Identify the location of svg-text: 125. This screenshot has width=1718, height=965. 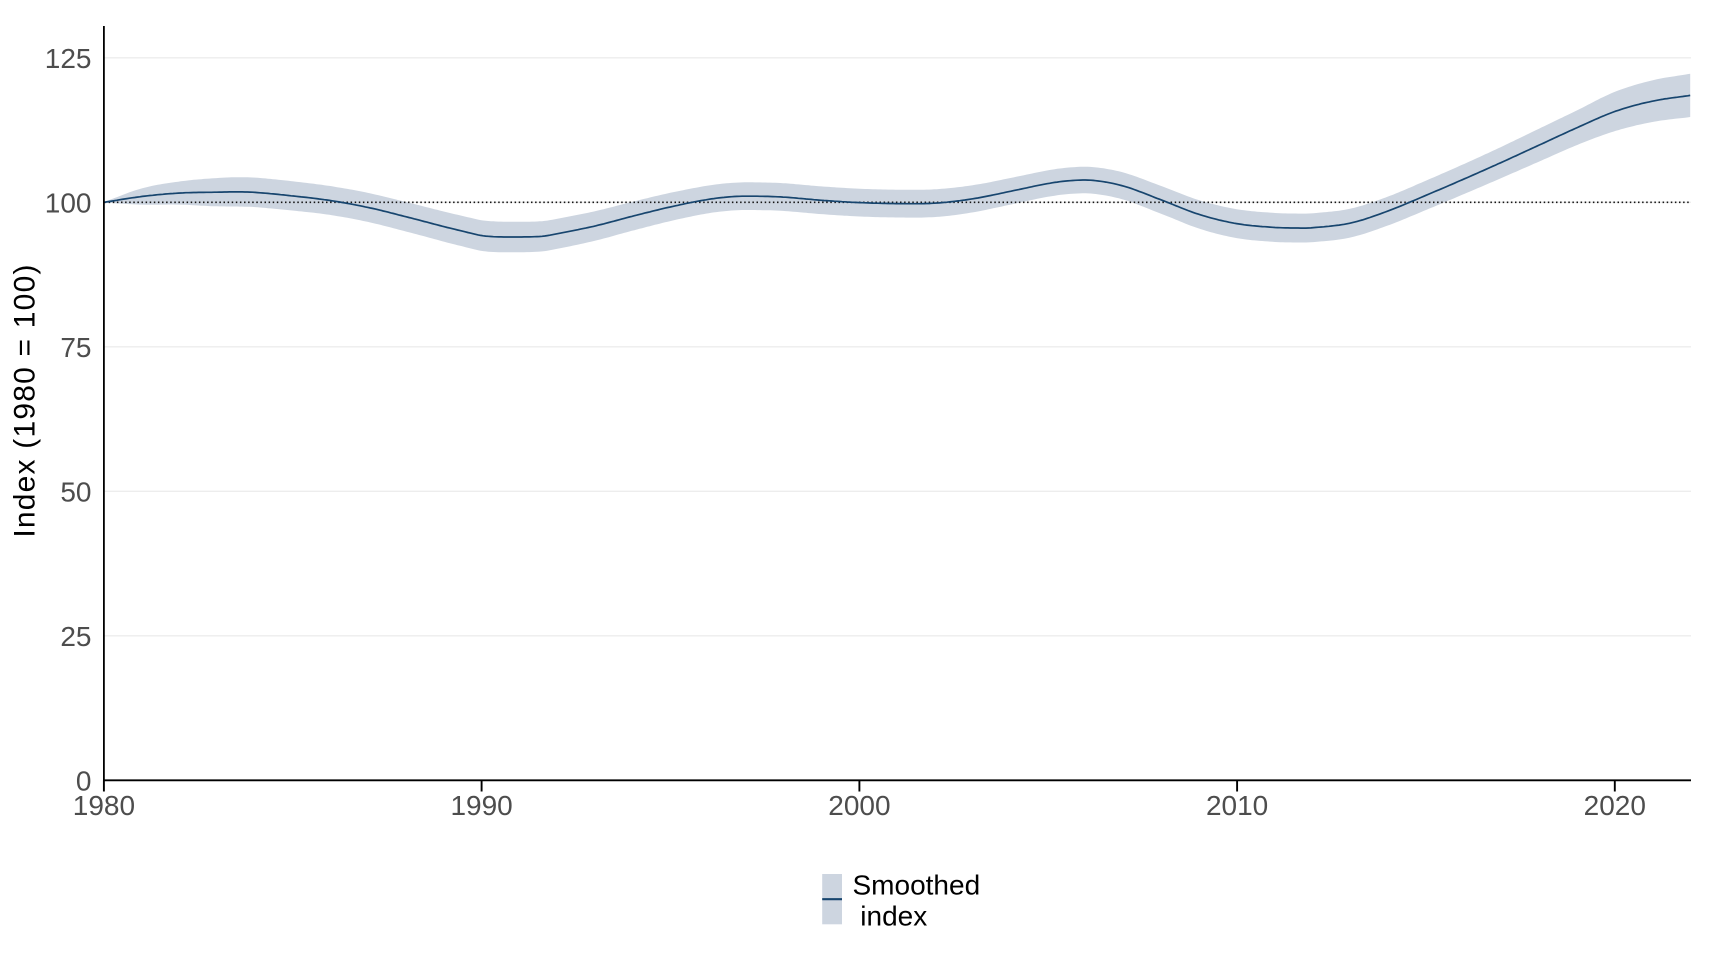
(68, 58).